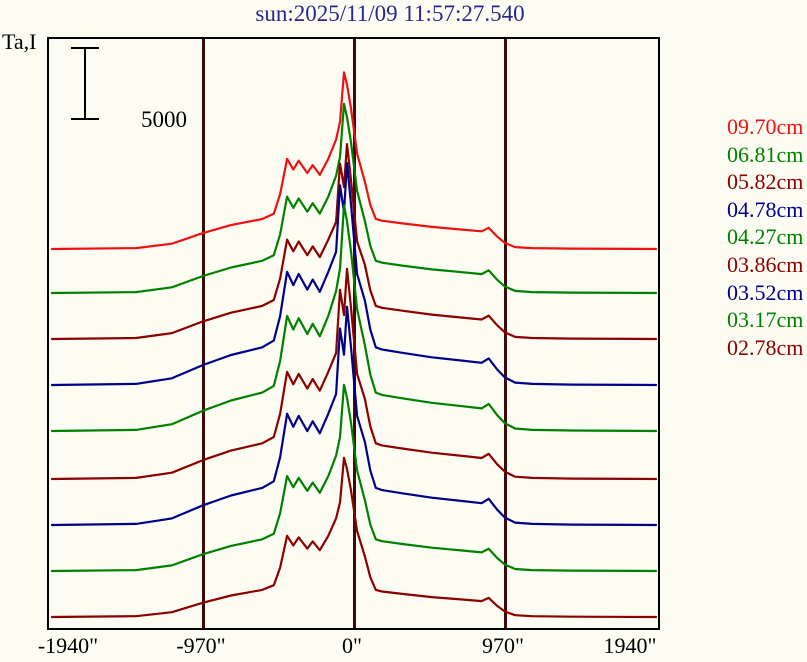 Image resolution: width=807 pixels, height=662 pixels. I want to click on x-tick-label: 0", so click(352, 645).